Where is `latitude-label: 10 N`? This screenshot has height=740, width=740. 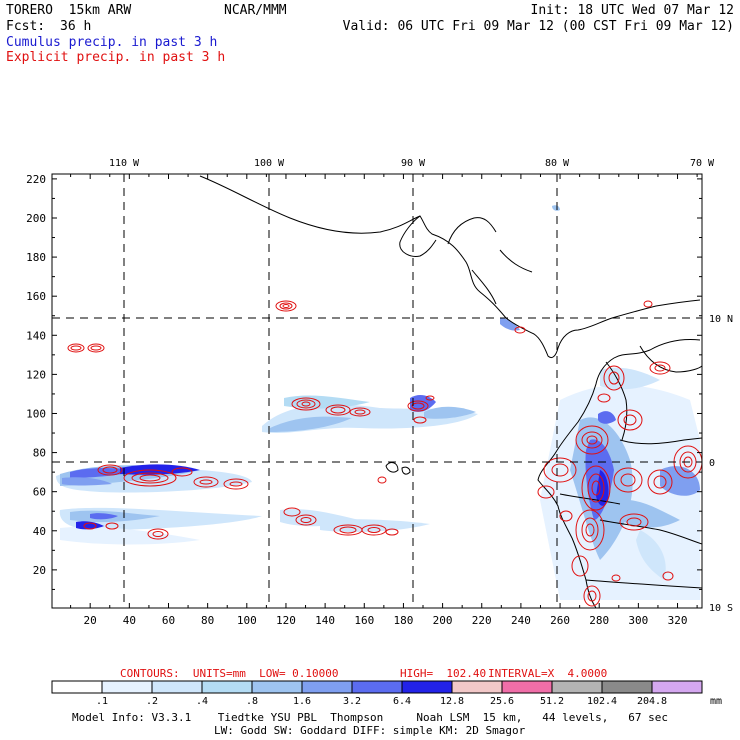
latitude-label: 10 N is located at coordinates (721, 319).